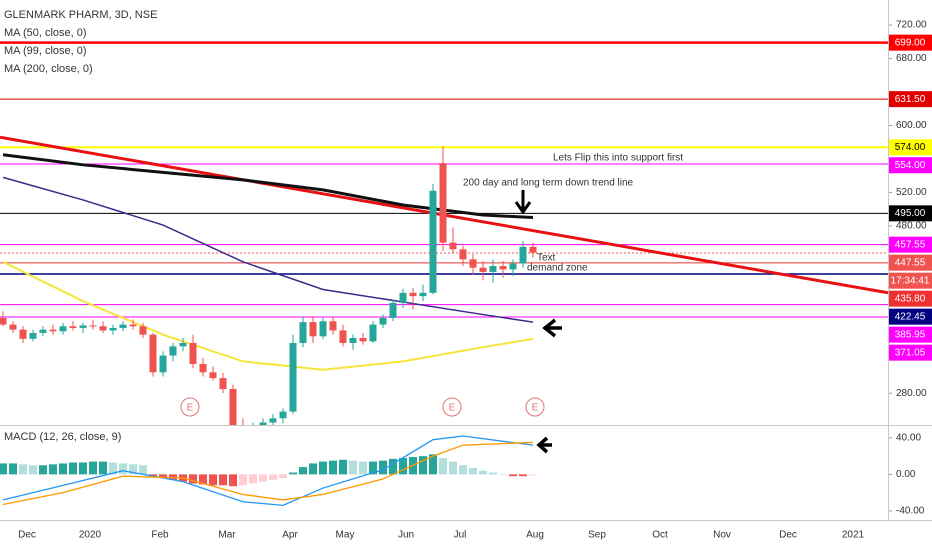 This screenshot has width=932, height=550. Describe the element at coordinates (597, 535) in the screenshot. I see `x-tick-label: Sep` at that location.